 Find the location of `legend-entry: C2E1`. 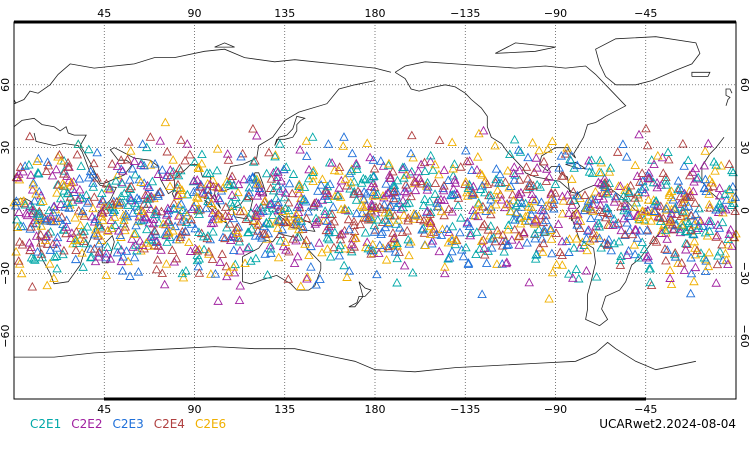

legend-entry: C2E1 is located at coordinates (46, 424).